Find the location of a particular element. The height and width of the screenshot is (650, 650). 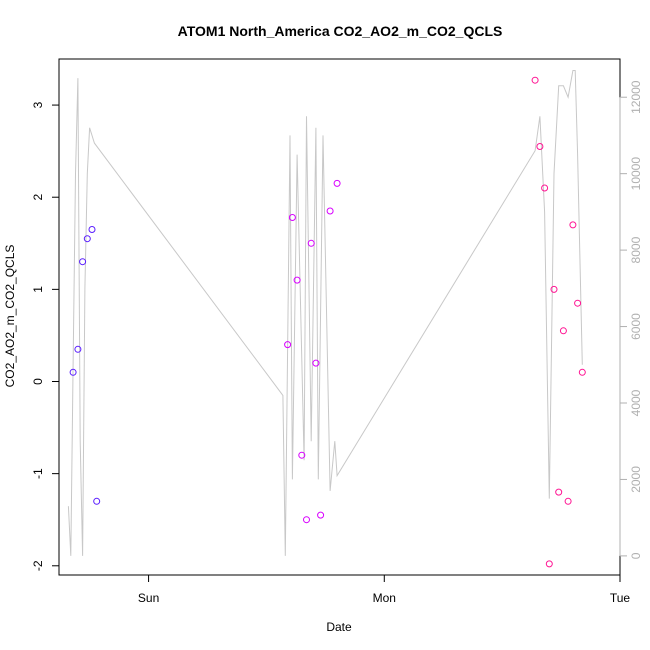

y-tick-label: -2 is located at coordinates (38, 565).